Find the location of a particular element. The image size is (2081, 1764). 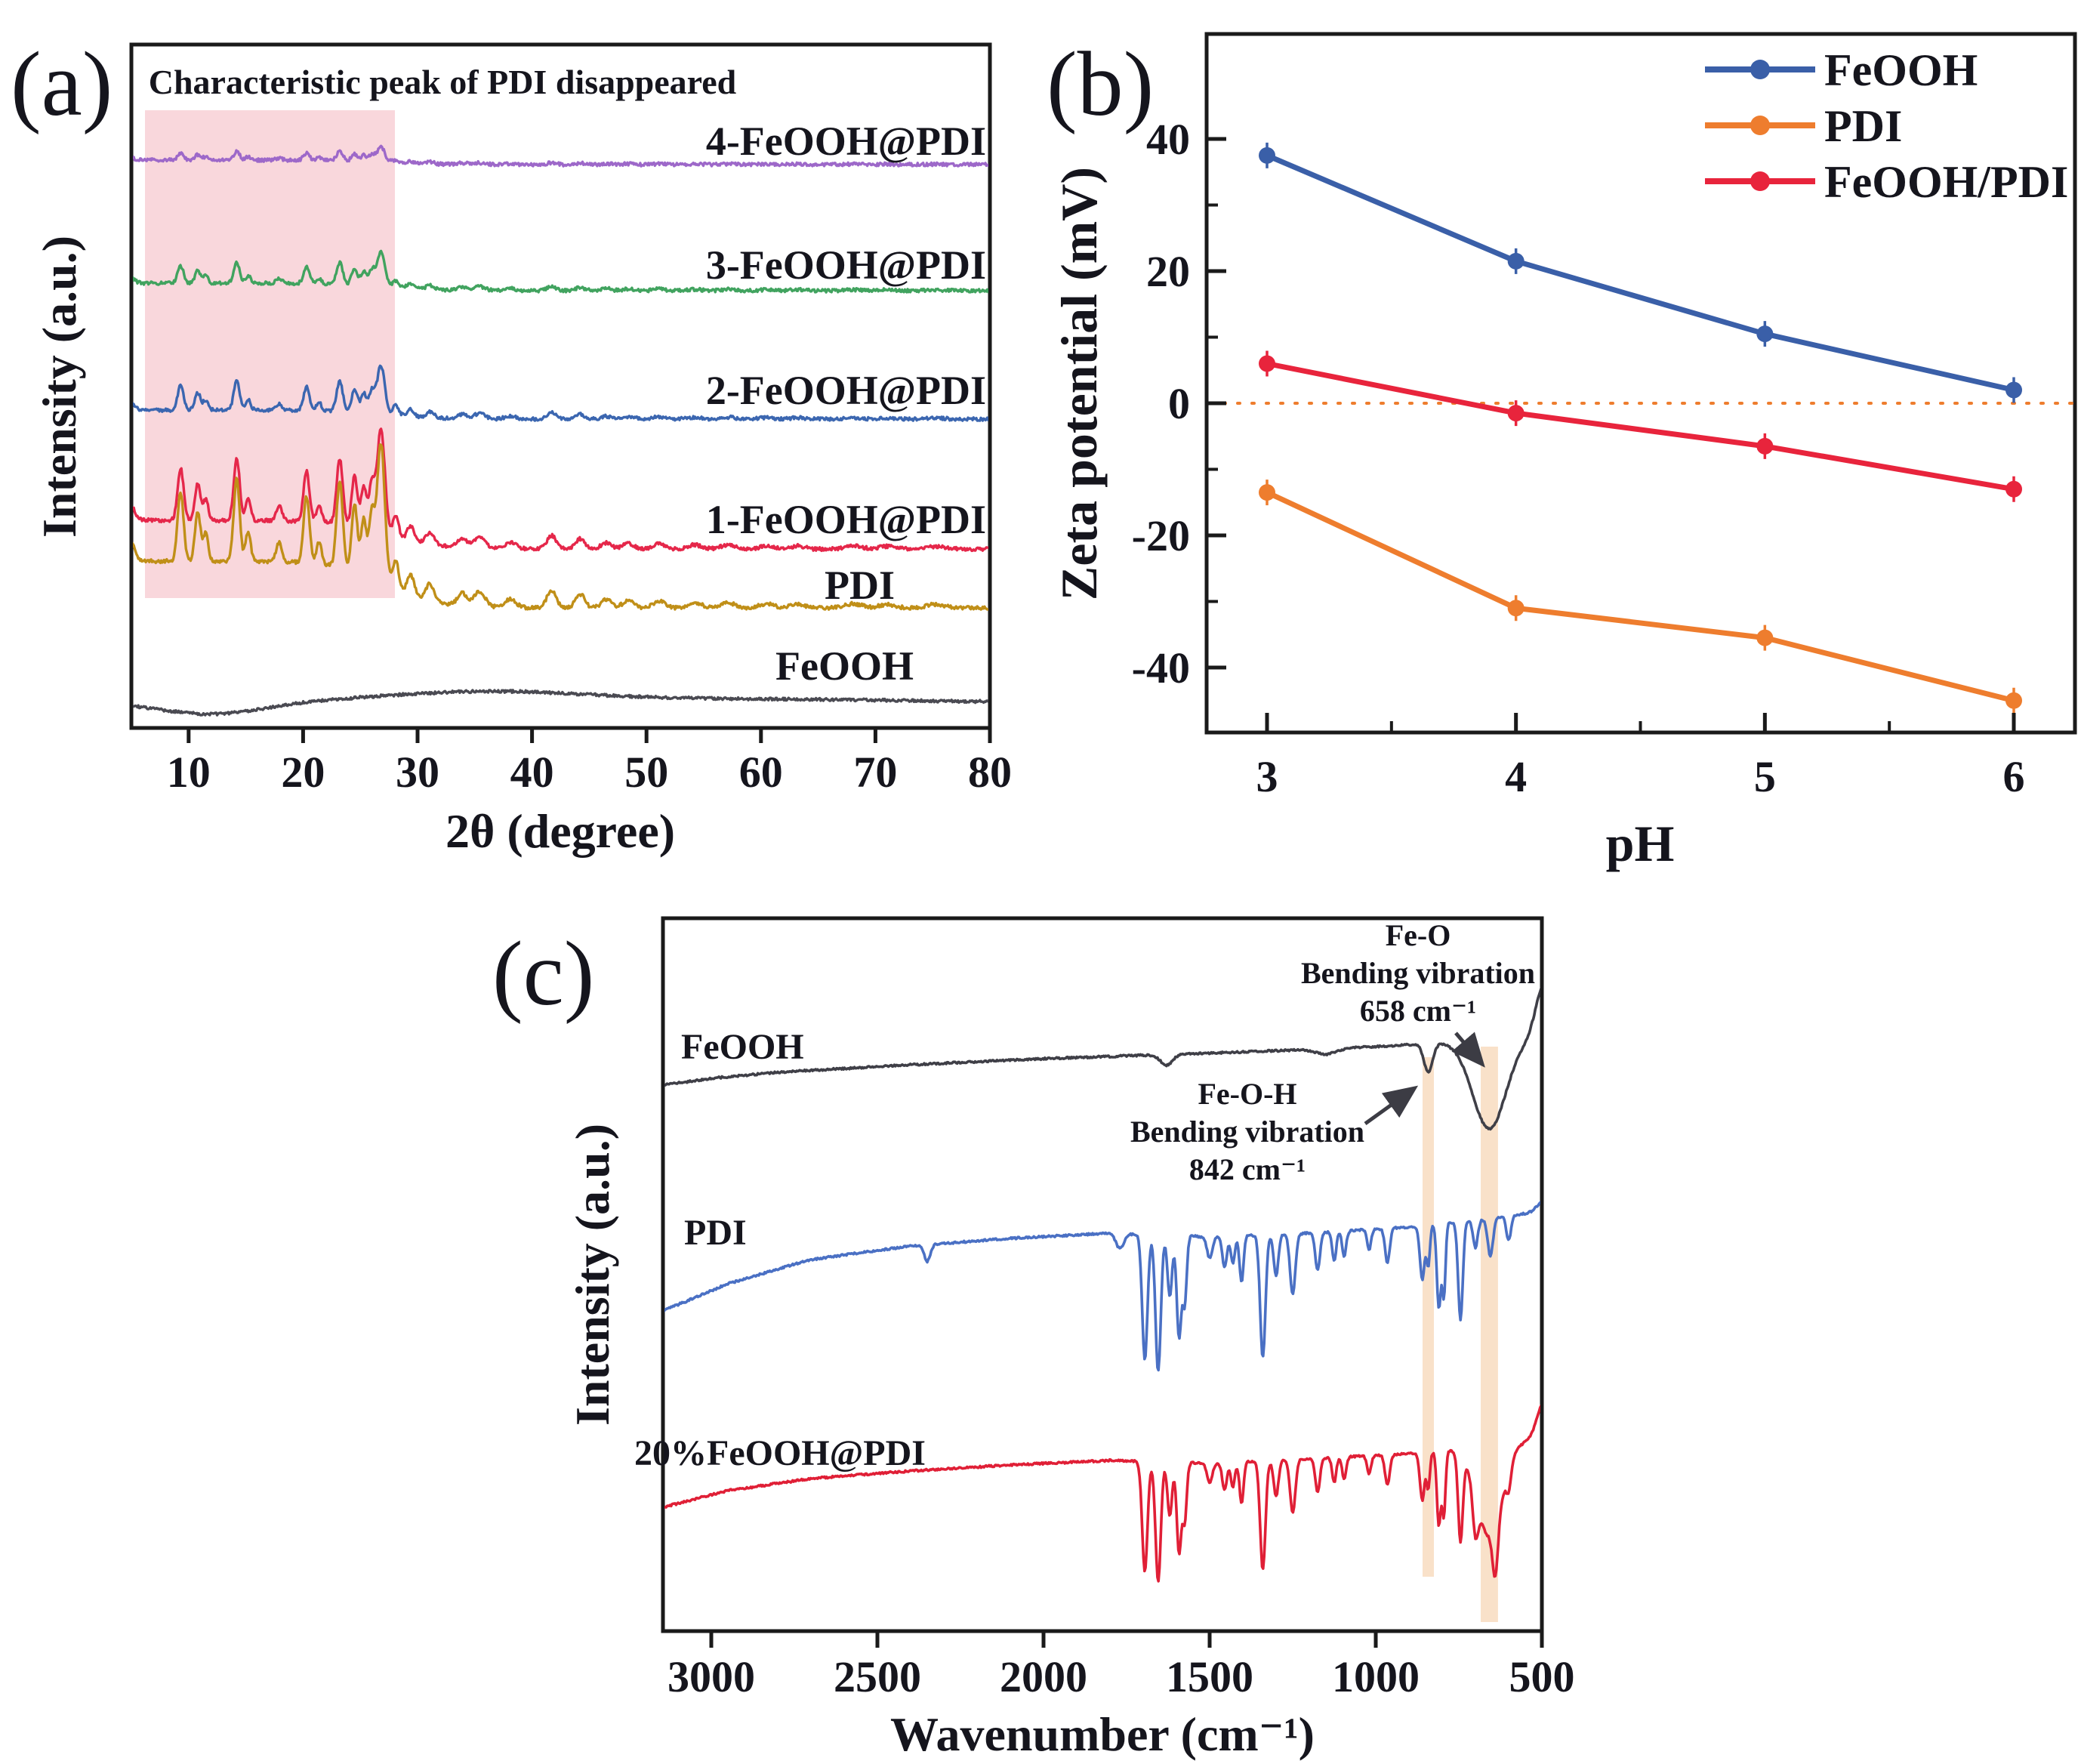

highlight-band-658cm is located at coordinates (1489, 1334).